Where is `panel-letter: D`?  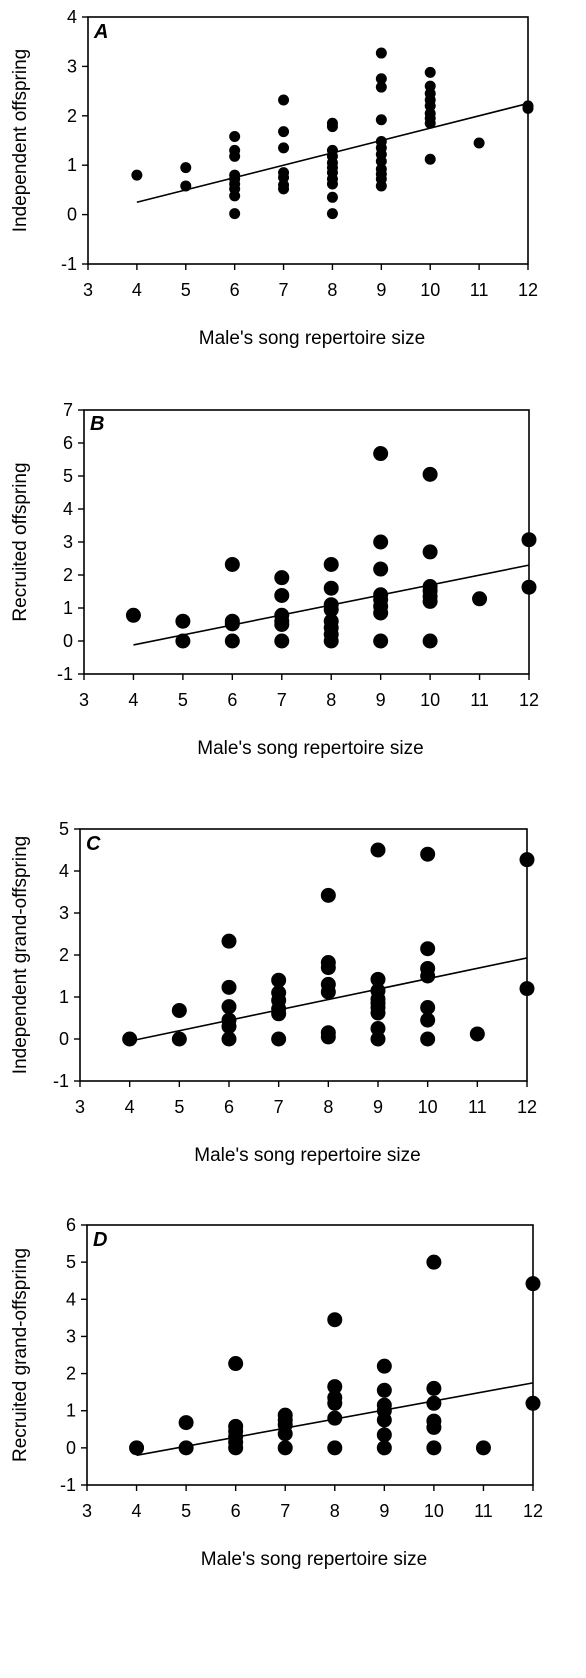 panel-letter: D is located at coordinates (100, 1240).